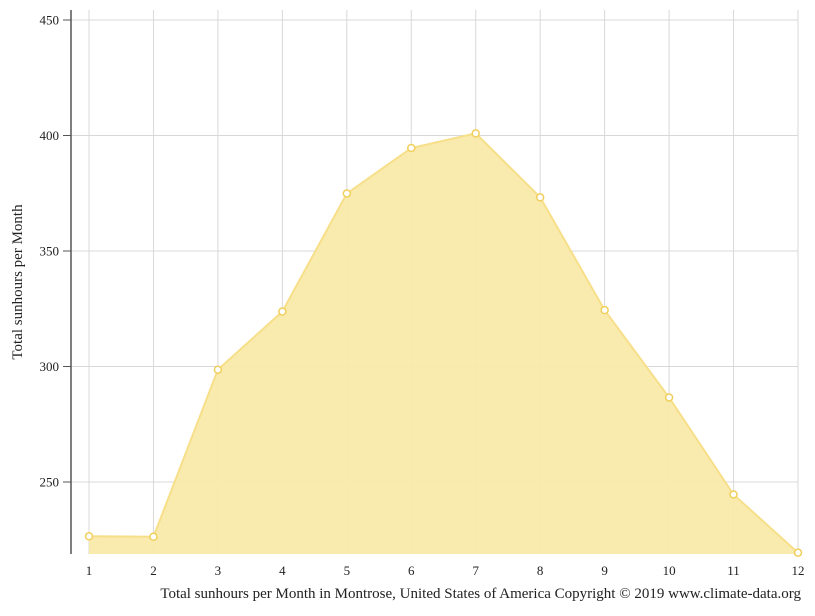 The height and width of the screenshot is (616, 815). I want to click on x-tick-label: 12, so click(798, 570).